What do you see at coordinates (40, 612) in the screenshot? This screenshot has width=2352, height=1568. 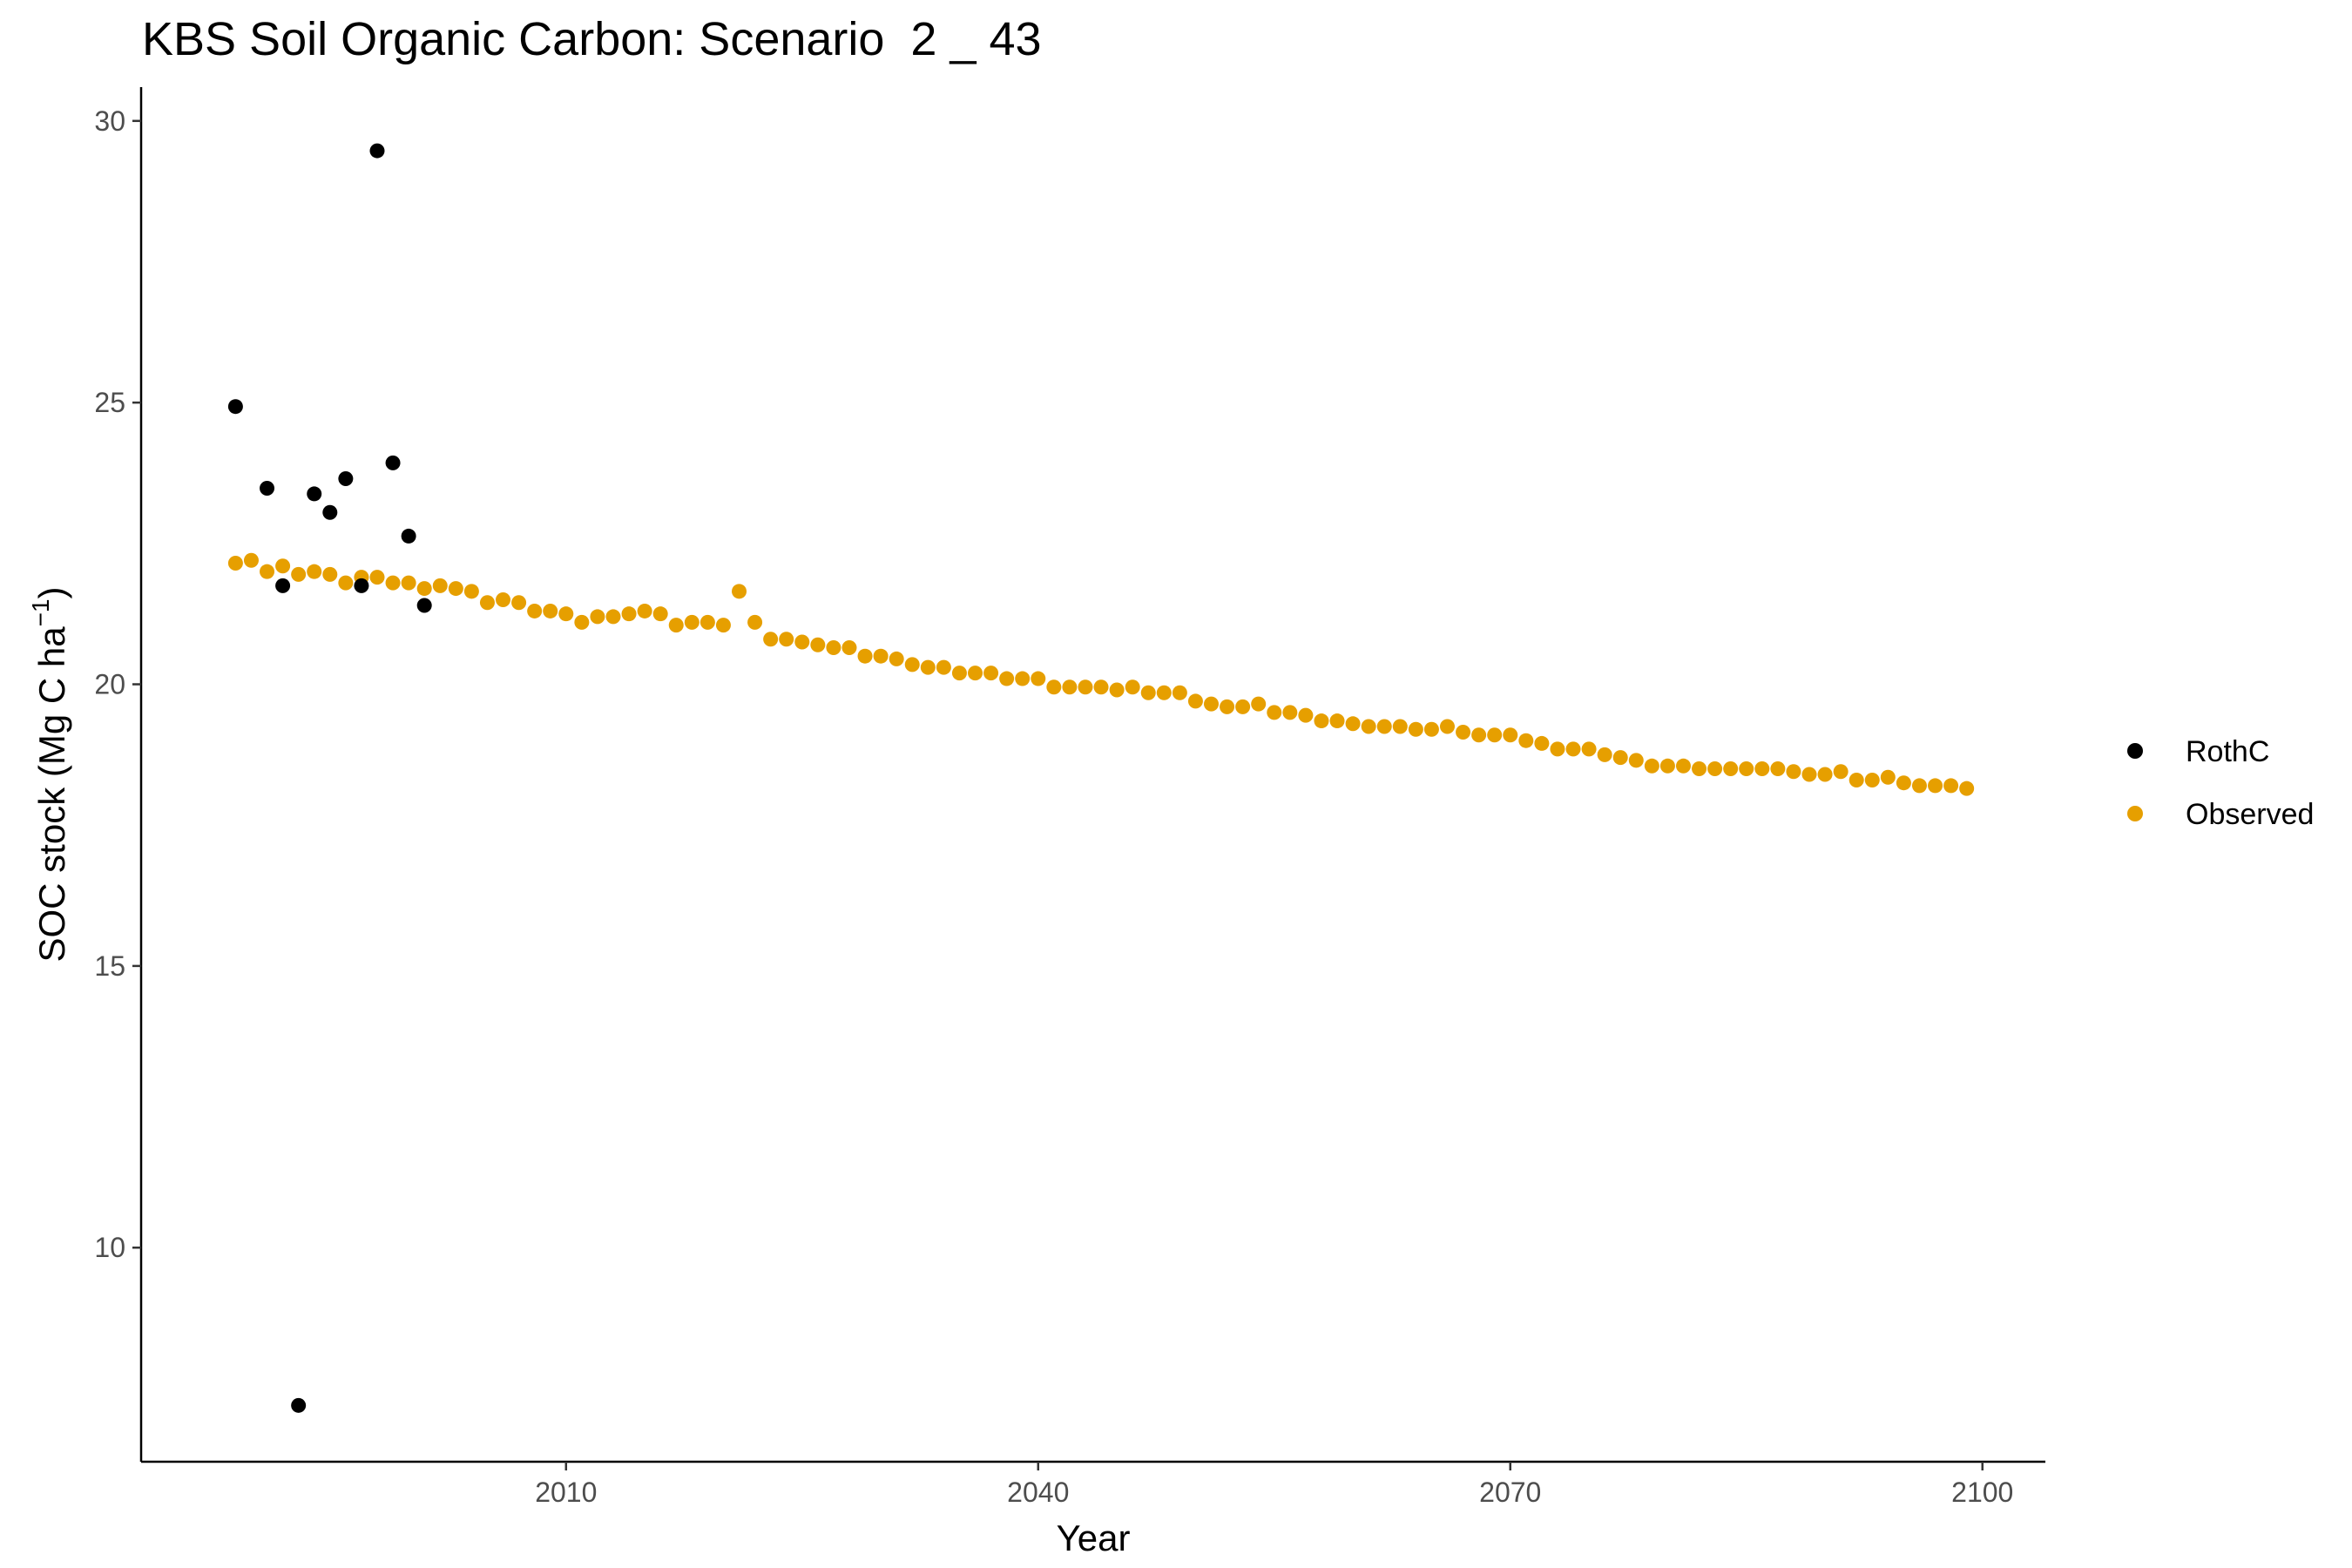 I see `y-axis-title-superscript: −1` at bounding box center [40, 612].